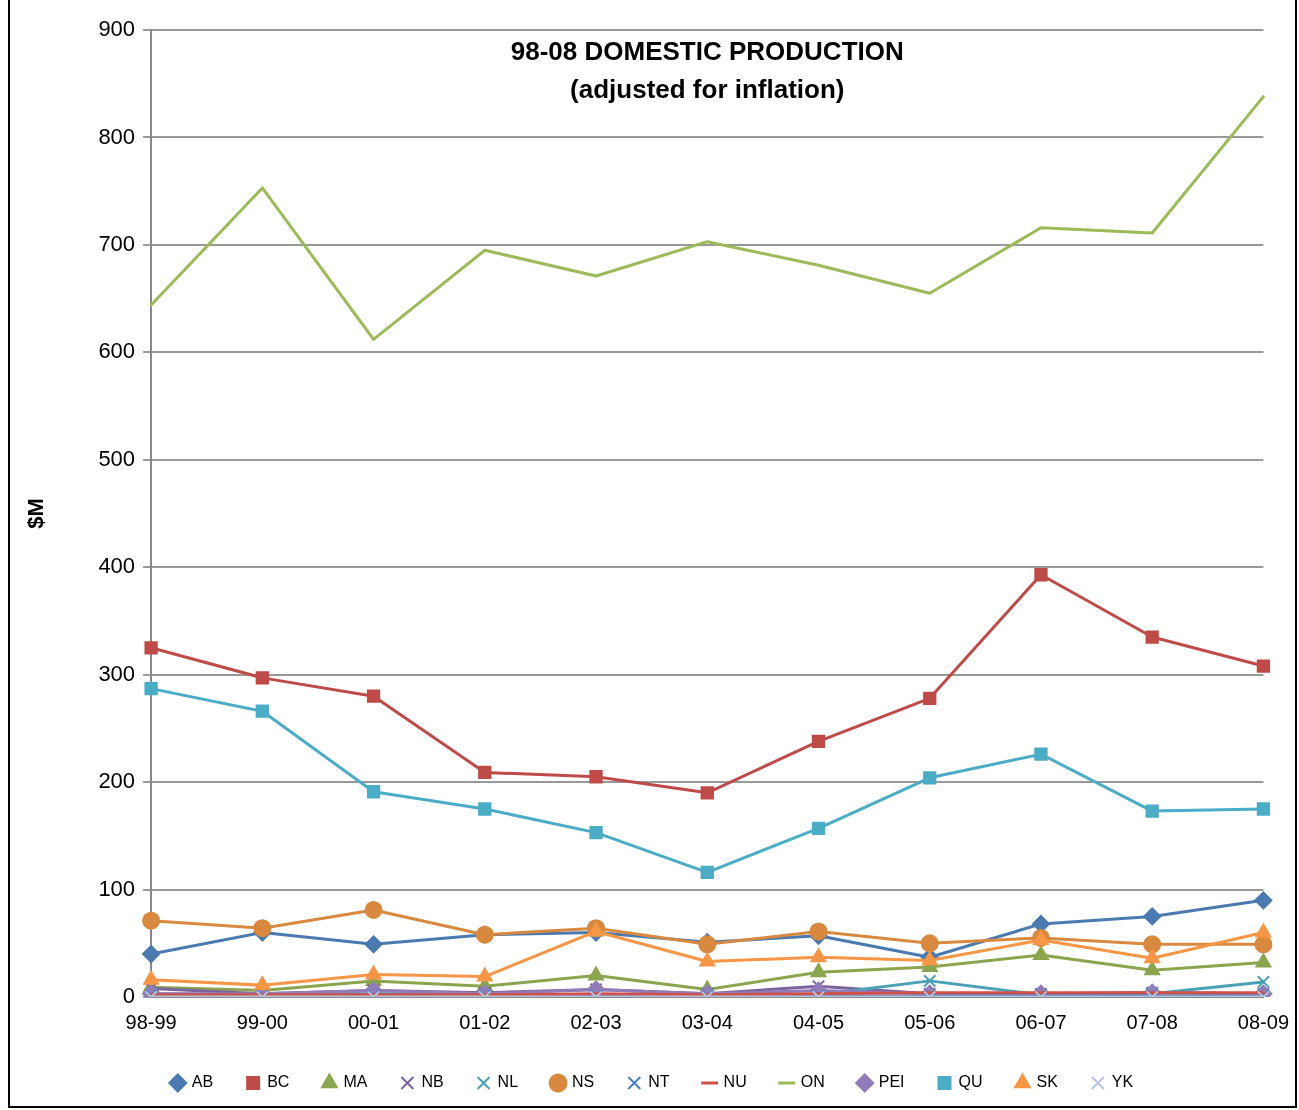  Describe the element at coordinates (278, 1082) in the screenshot. I see `legend-label: BC` at that location.